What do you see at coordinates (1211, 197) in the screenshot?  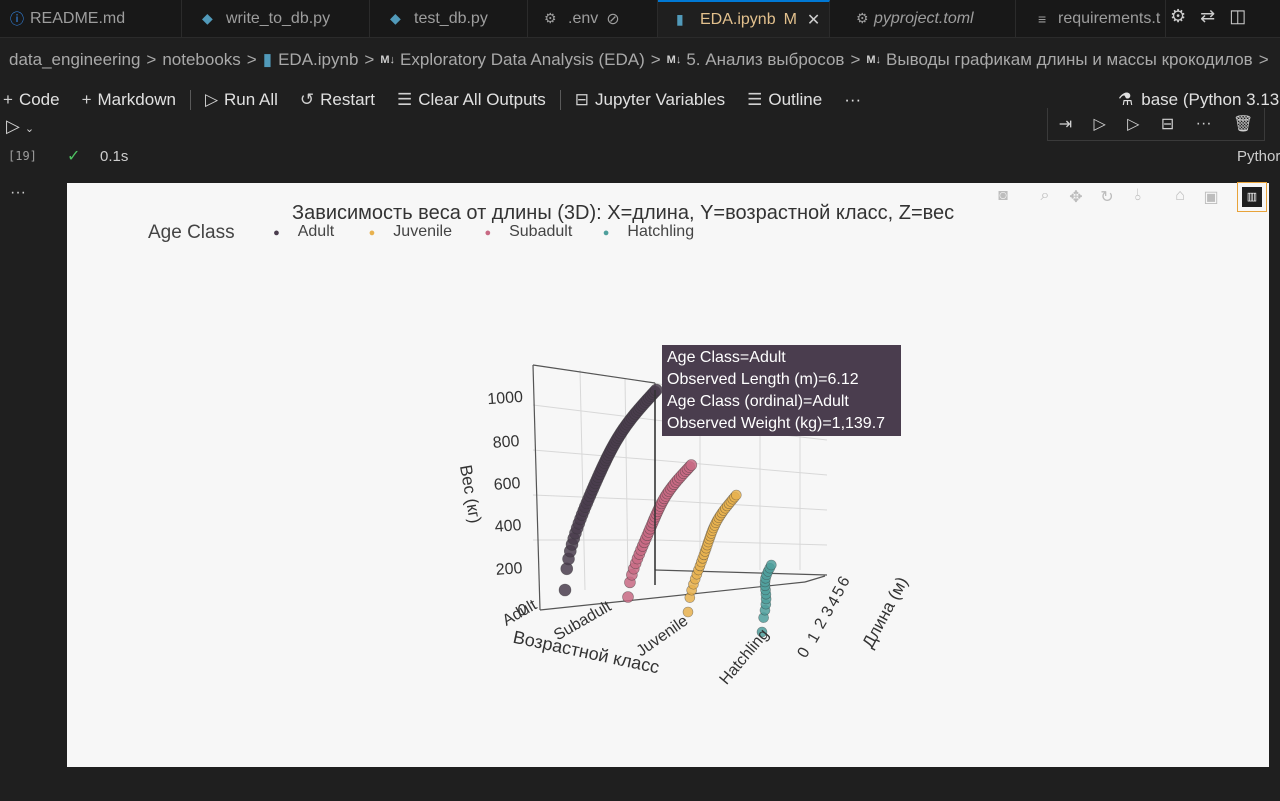 I see `camera-view-icon: ▣` at bounding box center [1211, 197].